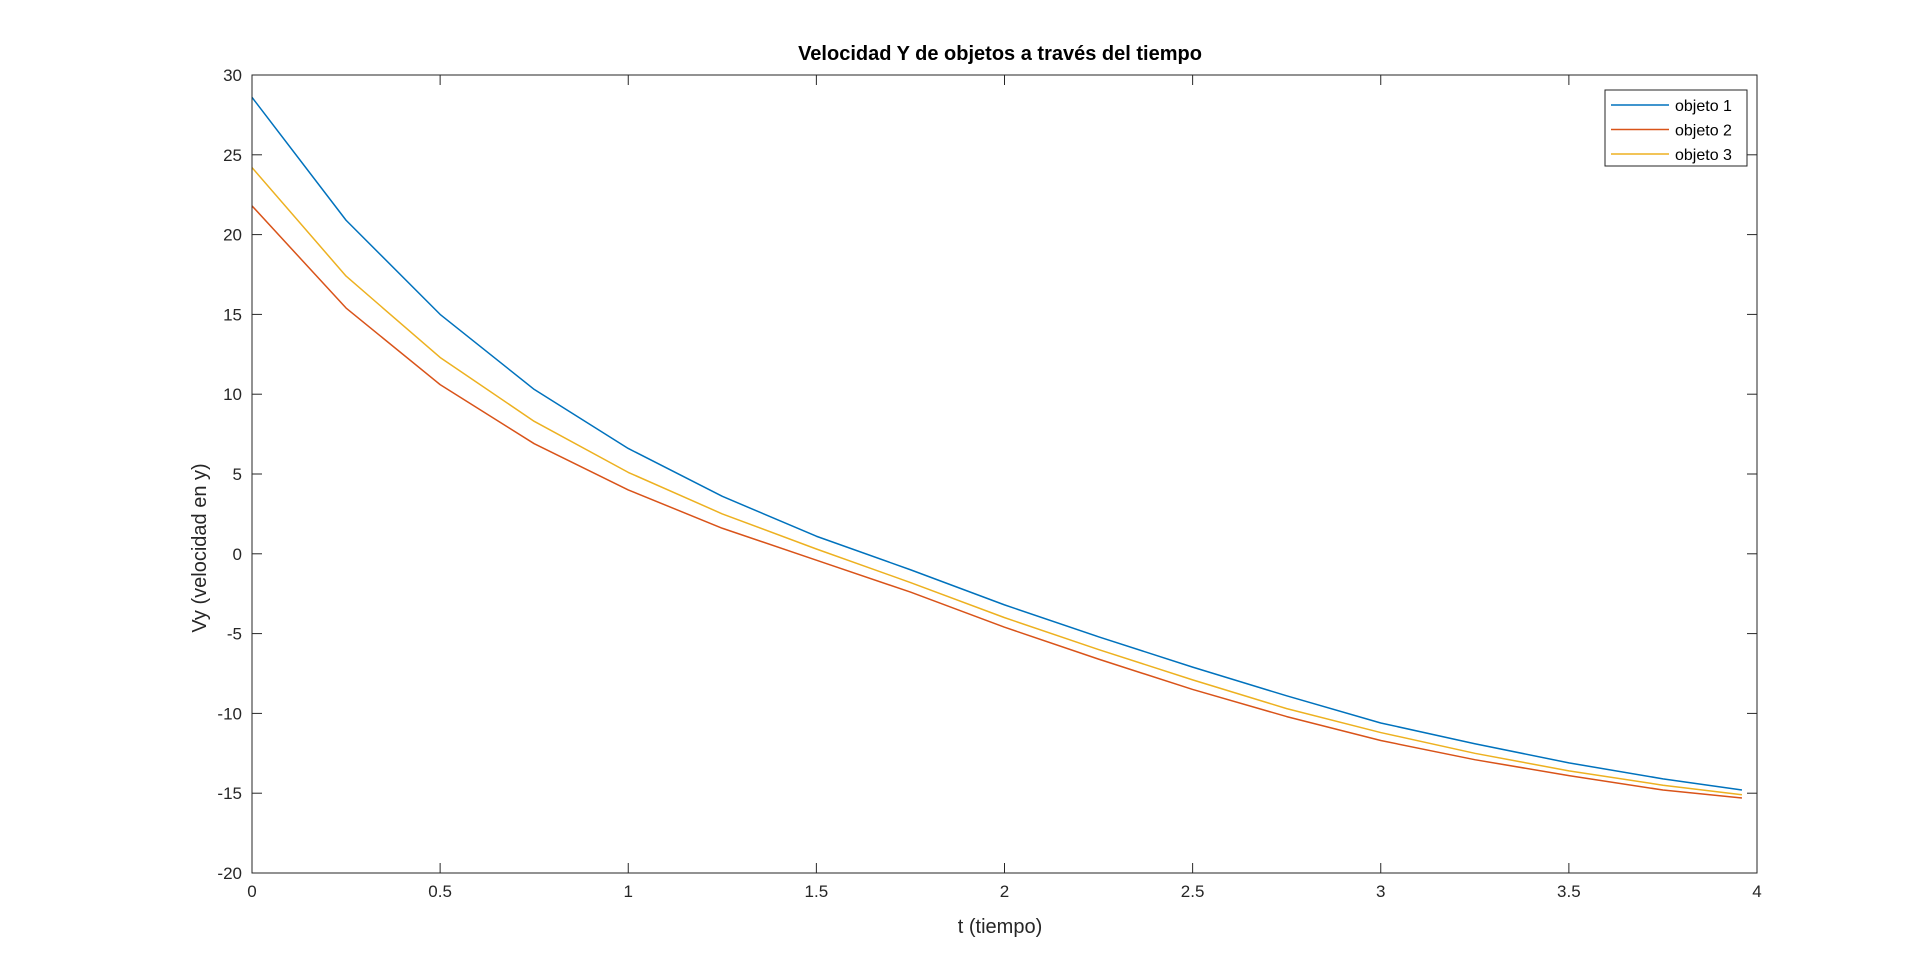 The width and height of the screenshot is (1920, 971). What do you see at coordinates (1703, 155) in the screenshot?
I see `legend-label-3: objeto 3` at bounding box center [1703, 155].